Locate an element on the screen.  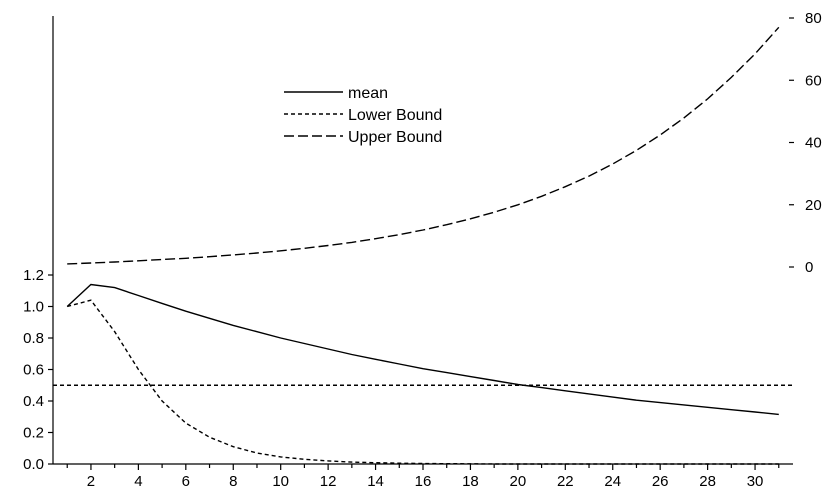
right-tick-label: 20 is located at coordinates (813, 205).